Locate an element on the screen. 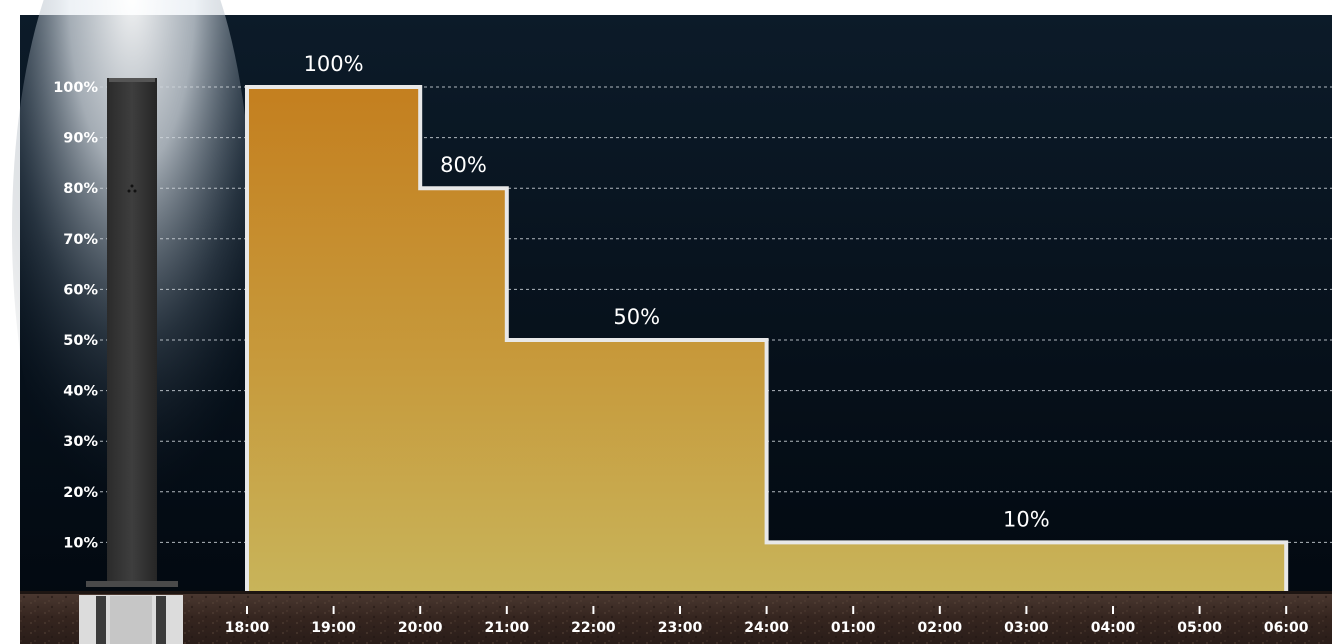 The height and width of the screenshot is (644, 1332). x-tick-label: 22:00 is located at coordinates (593, 628).